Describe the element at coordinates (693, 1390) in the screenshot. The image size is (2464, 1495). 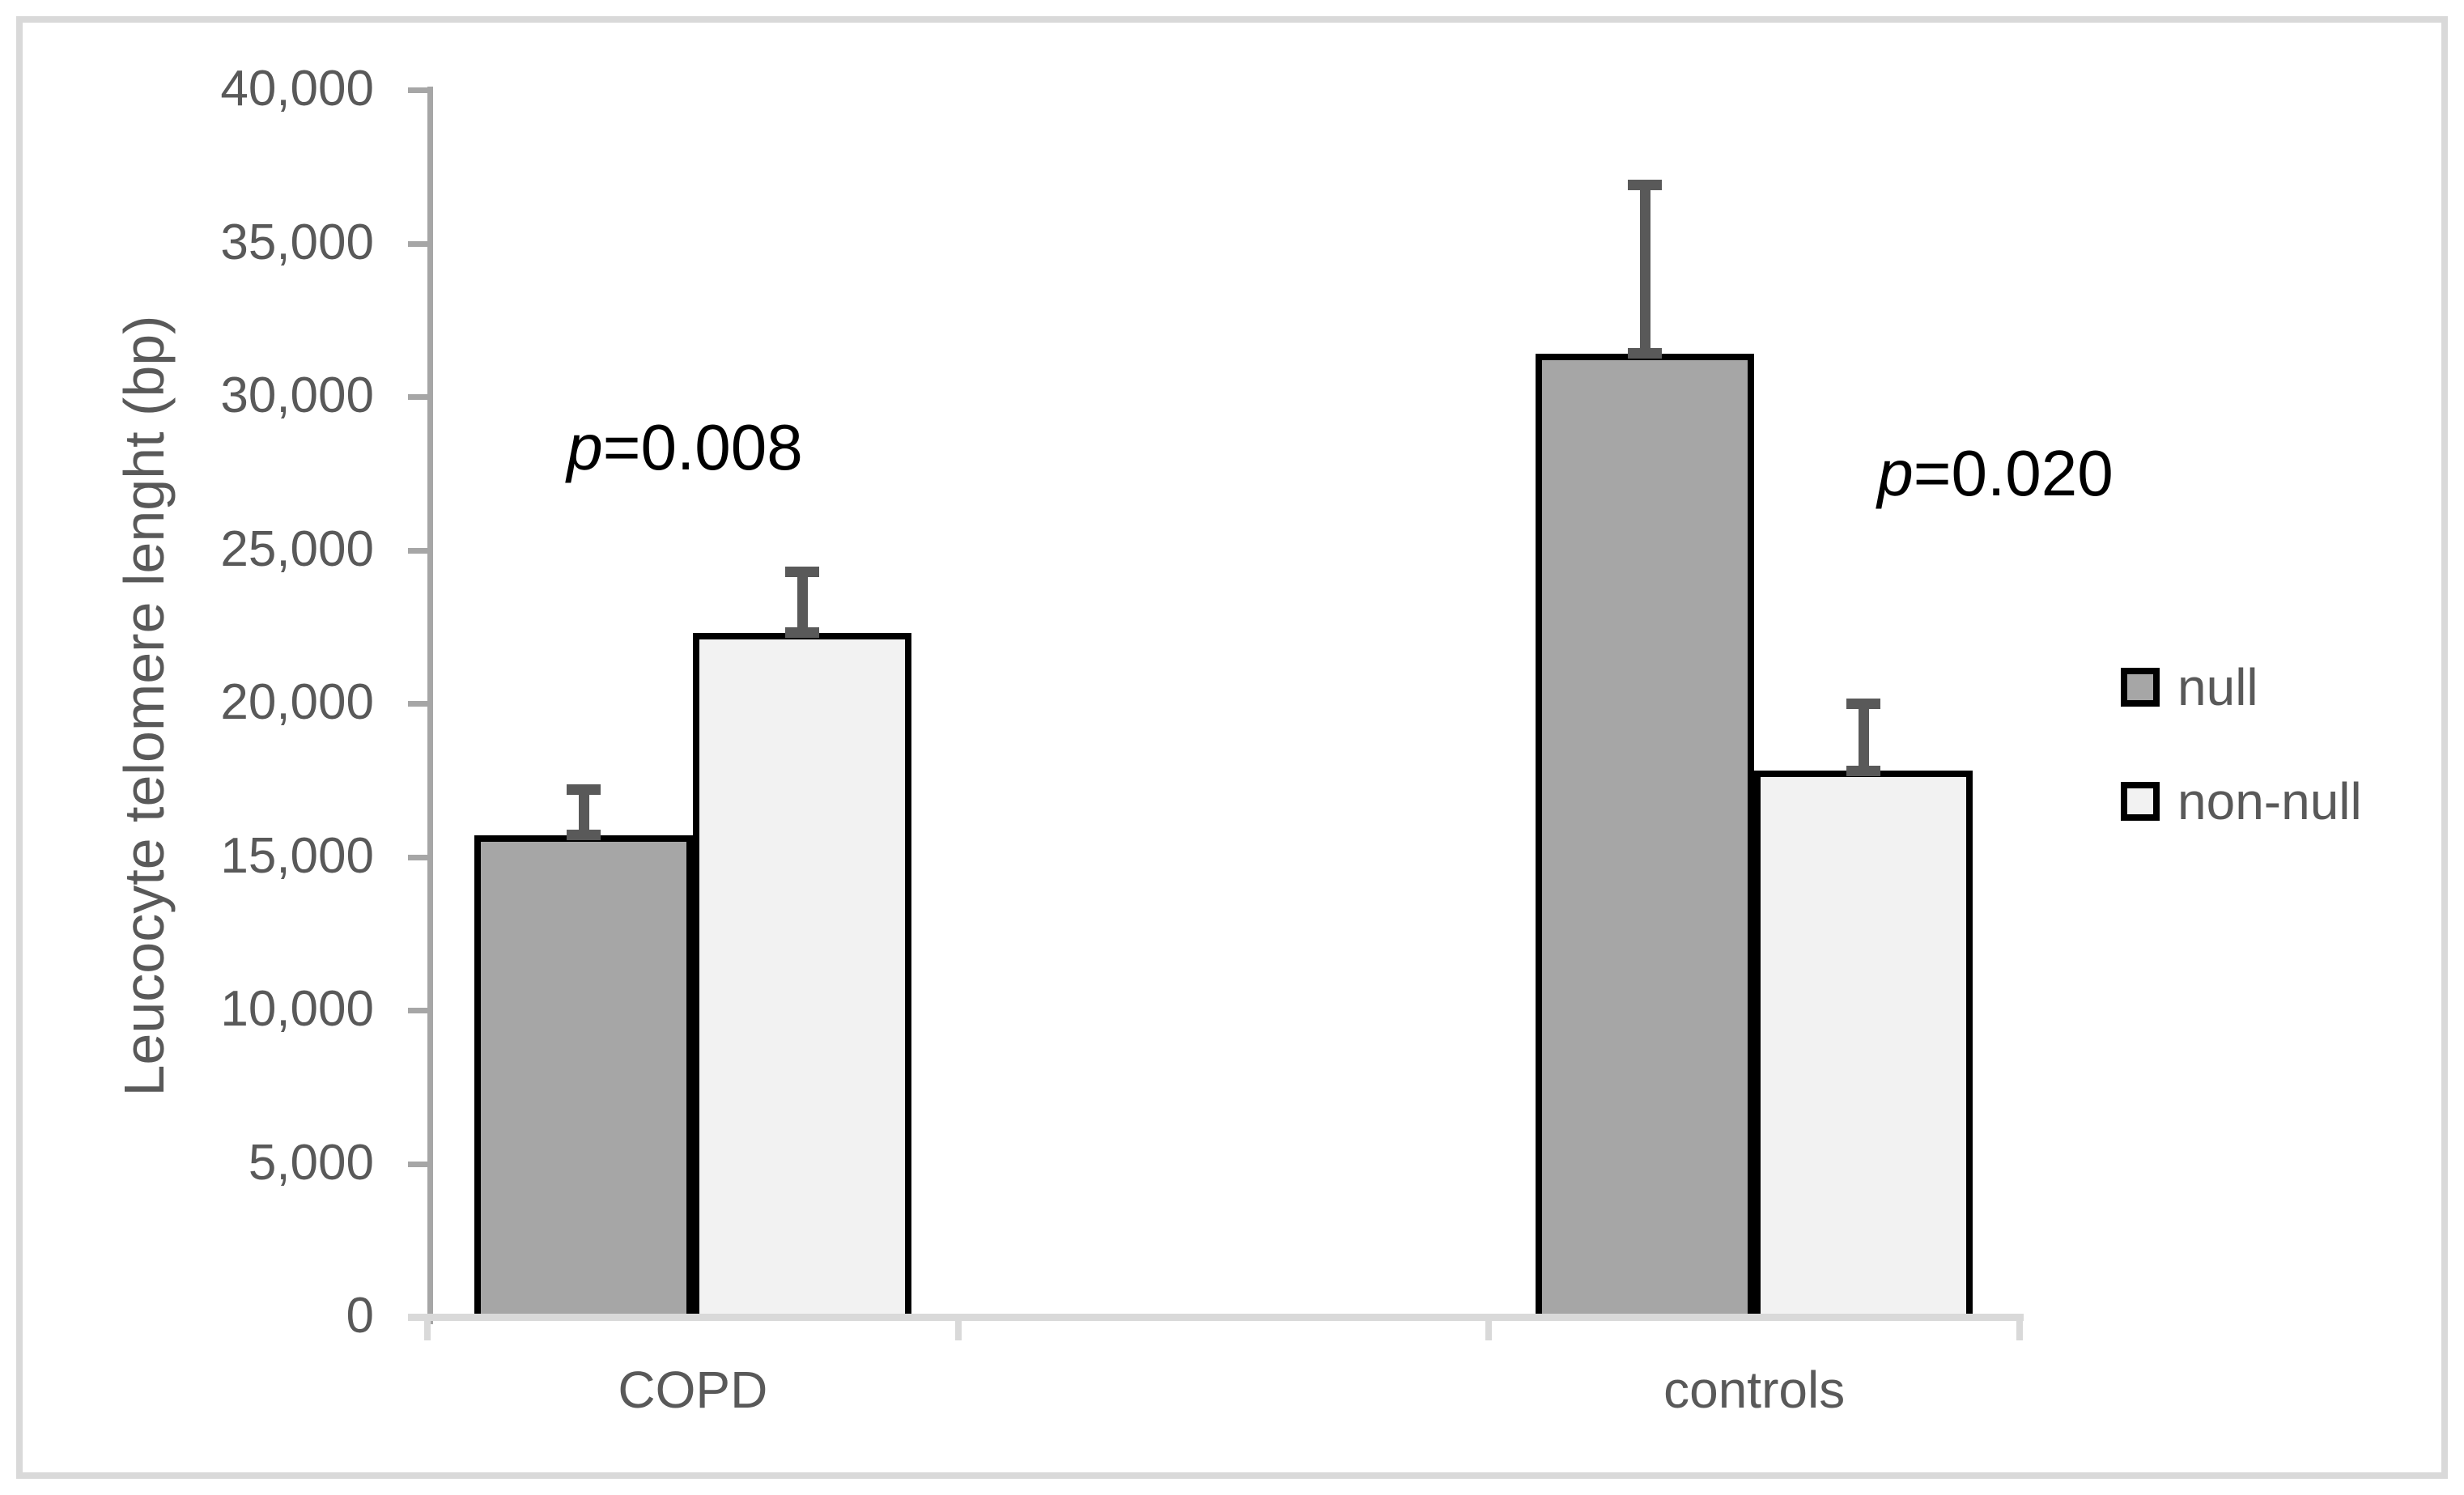
I see `x-category-label-COPD: COPD` at that location.